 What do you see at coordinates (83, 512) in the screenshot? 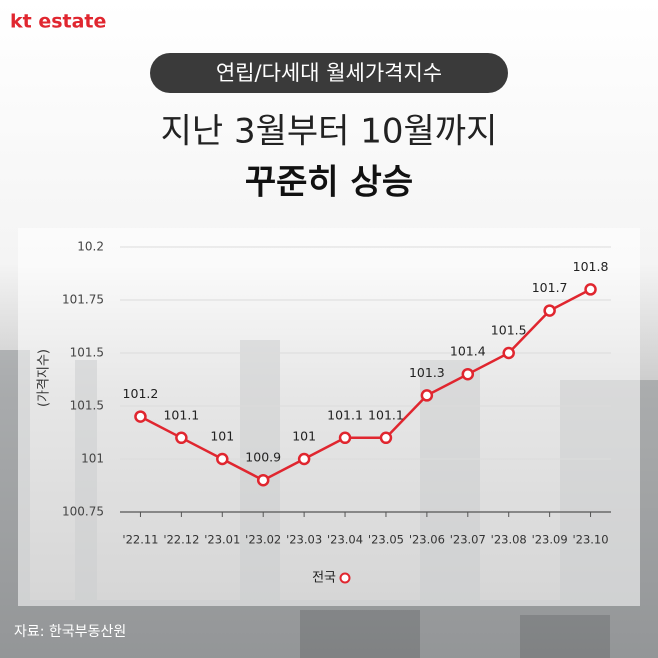
I see `y-tick-label: 100.75` at bounding box center [83, 512].